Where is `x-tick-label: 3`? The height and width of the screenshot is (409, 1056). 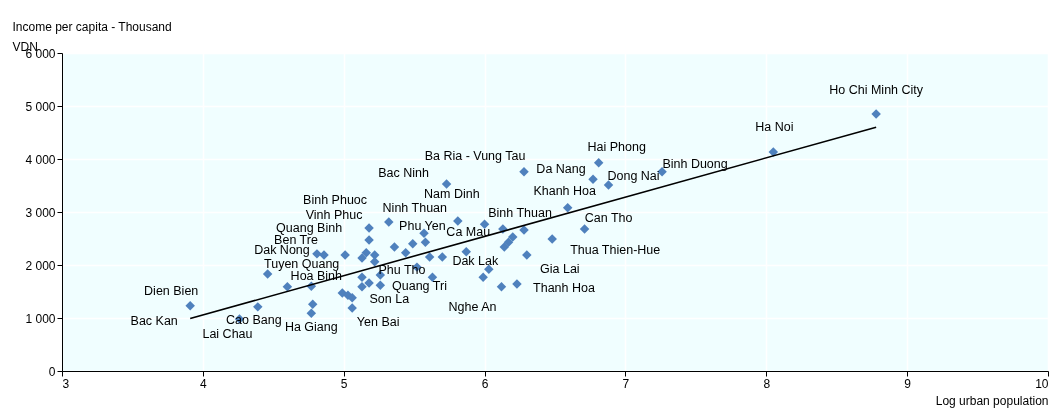 x-tick-label: 3 is located at coordinates (66, 383).